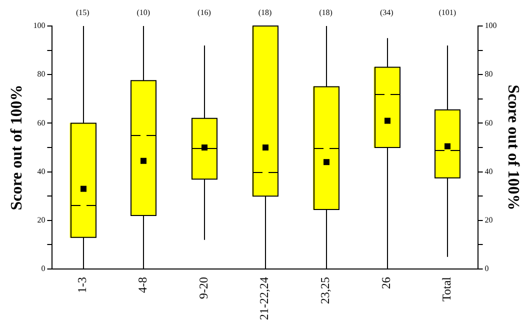 Image resolution: width=530 pixels, height=323 pixels. I want to click on y-axis-title: Score out of 100%, so click(17, 147).